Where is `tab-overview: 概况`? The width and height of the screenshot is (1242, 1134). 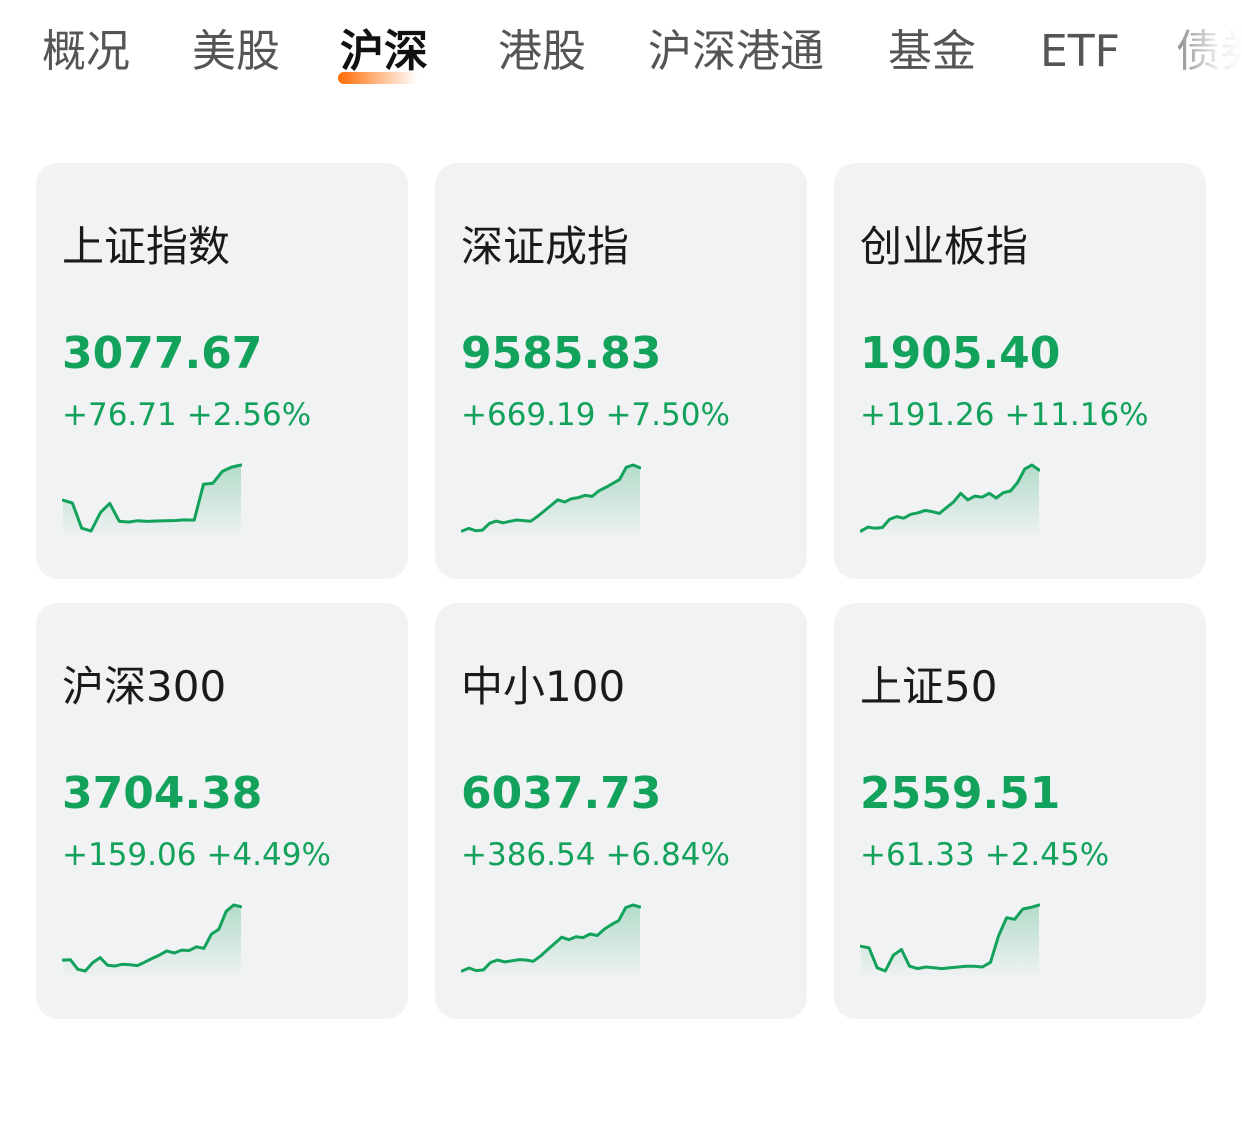 tab-overview: 概况 is located at coordinates (86, 51).